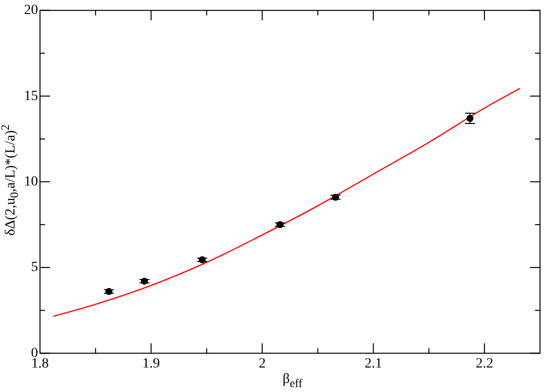  Describe the element at coordinates (151, 364) in the screenshot. I see `x-tick-label: 1.9` at that location.